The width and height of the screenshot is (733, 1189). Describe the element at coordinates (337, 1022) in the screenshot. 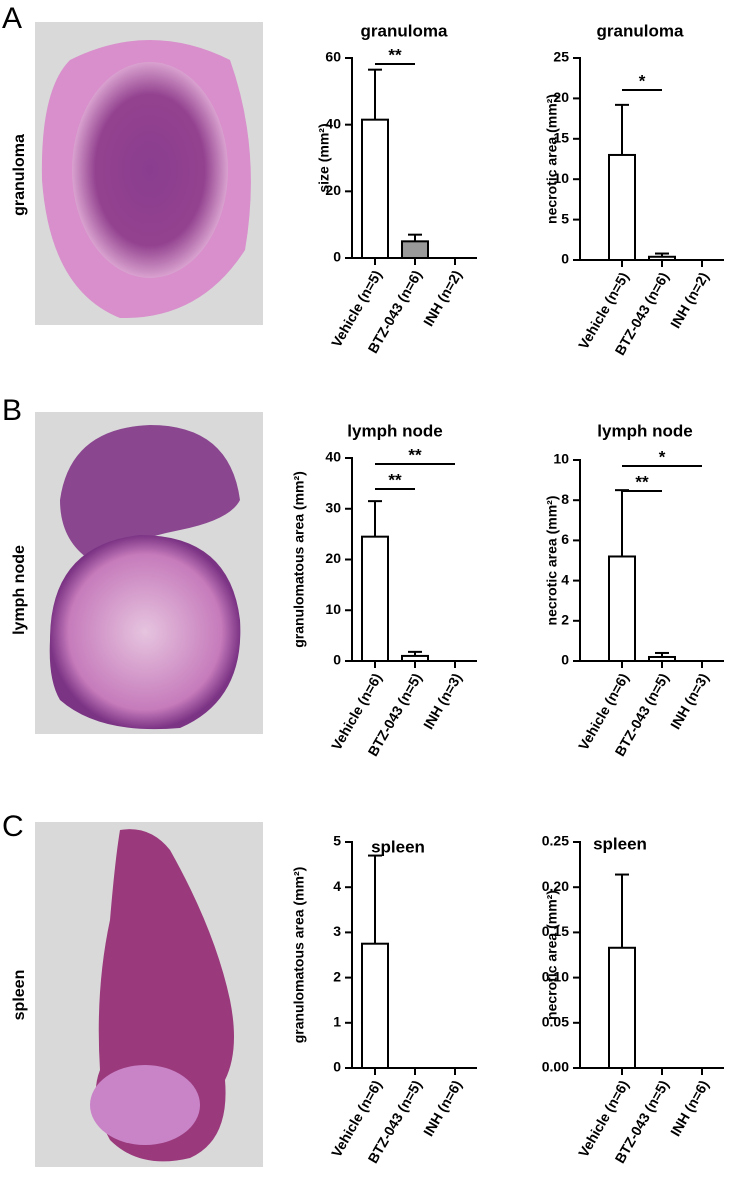

I see `y-tick-label: 1` at that location.